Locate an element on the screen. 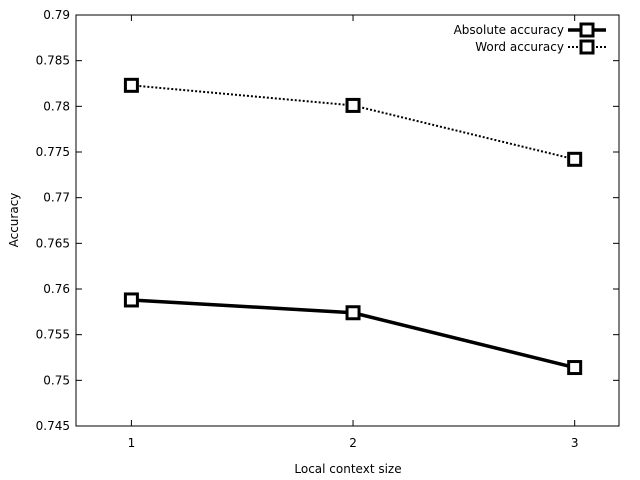 Image resolution: width=640 pixels, height=480 pixels. y-tick-label: 0.755 is located at coordinates (53, 335).